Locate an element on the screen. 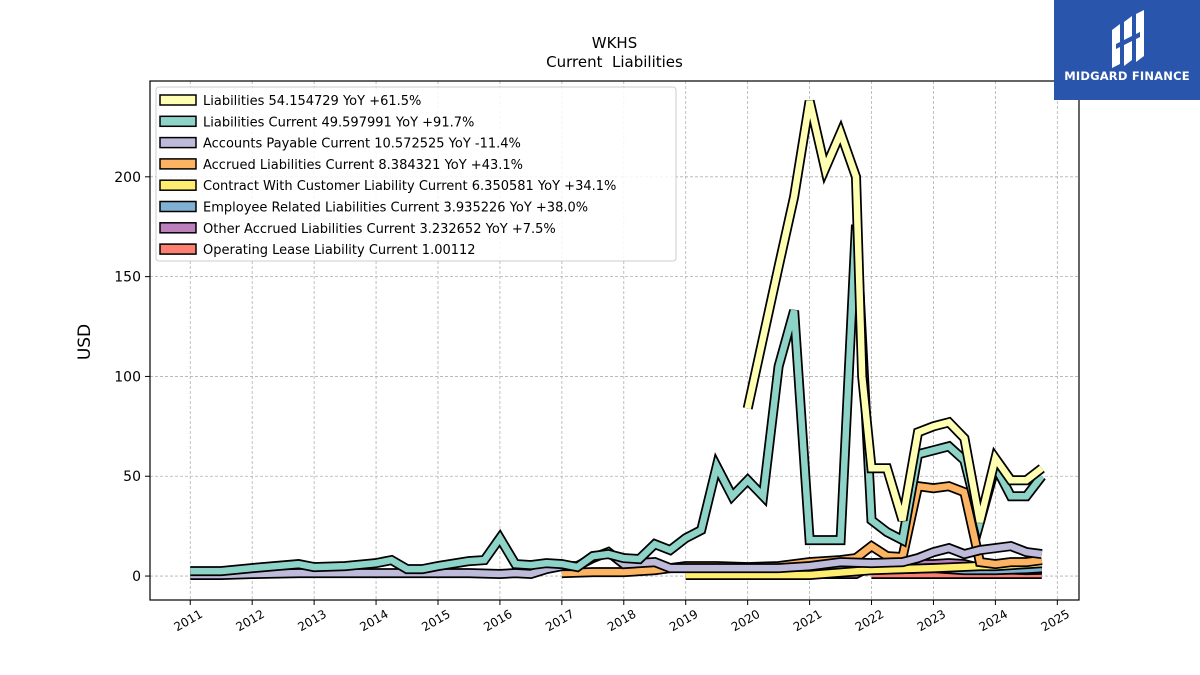 The height and width of the screenshot is (675, 1200). y-tick-label: 150 is located at coordinates (127, 278).